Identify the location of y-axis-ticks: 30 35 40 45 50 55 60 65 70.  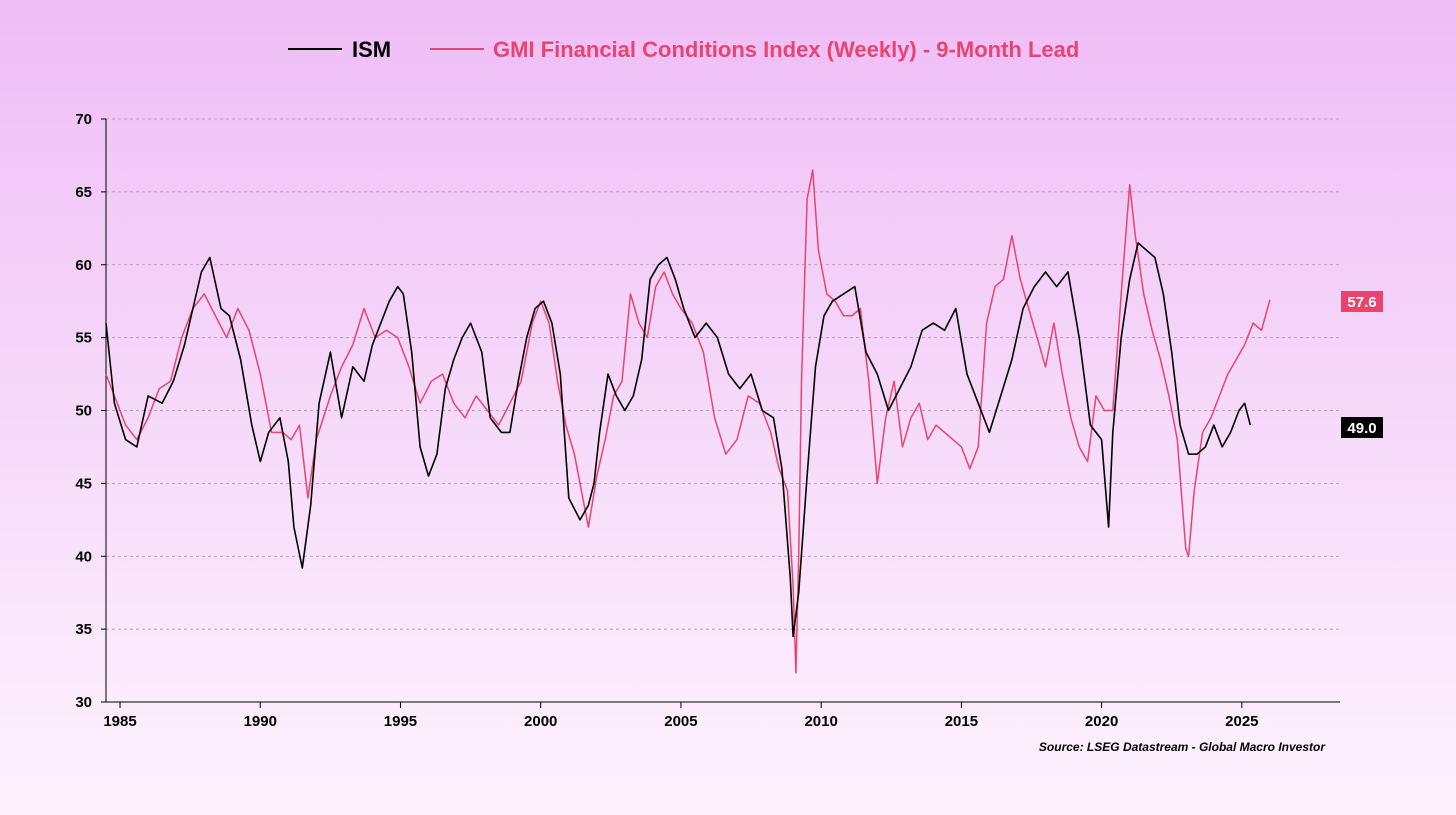
(90, 411).